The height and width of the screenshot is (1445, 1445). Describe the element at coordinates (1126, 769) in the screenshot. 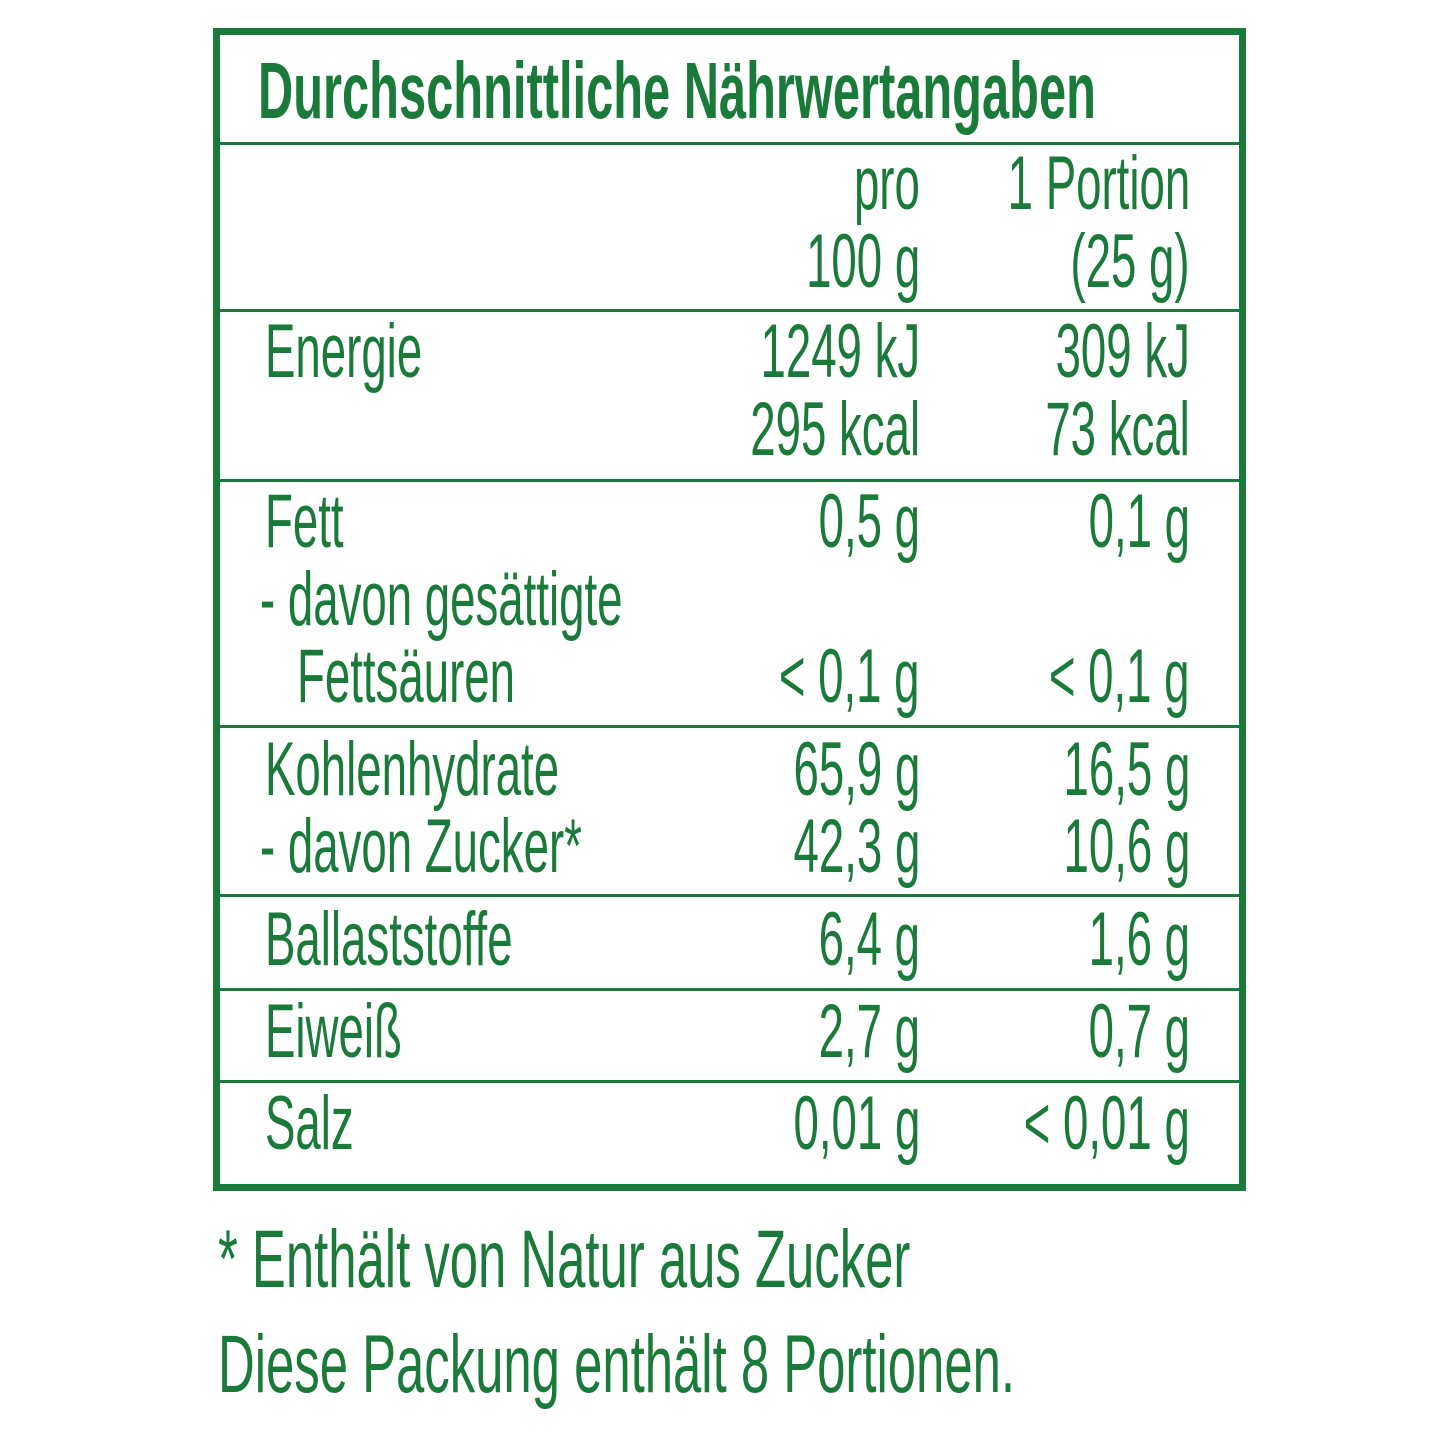

I see `kohlenhydrate-portion: 16,5 g` at that location.